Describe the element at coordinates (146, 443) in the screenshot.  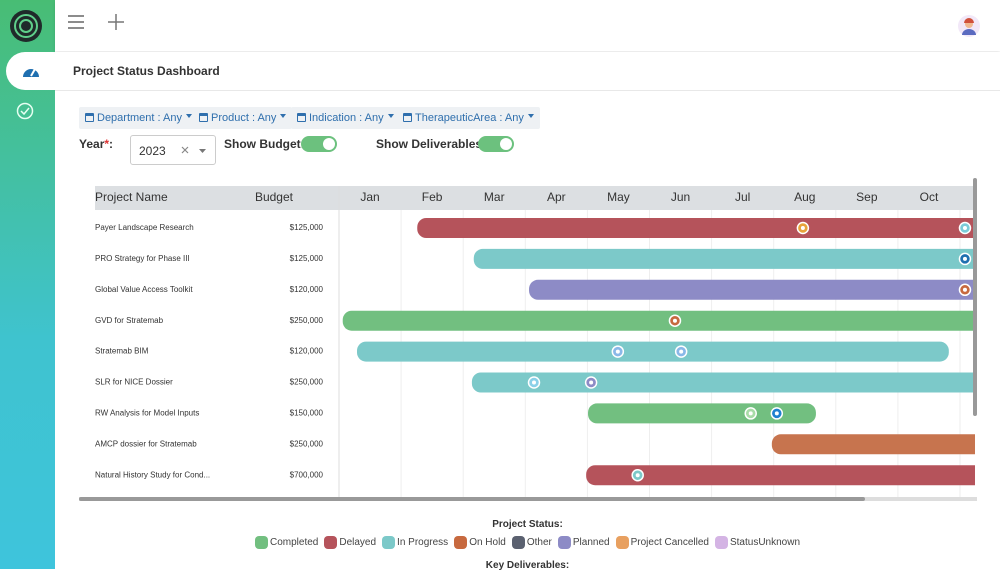
I see `project-name: AMCP dossier for Stratemab` at that location.